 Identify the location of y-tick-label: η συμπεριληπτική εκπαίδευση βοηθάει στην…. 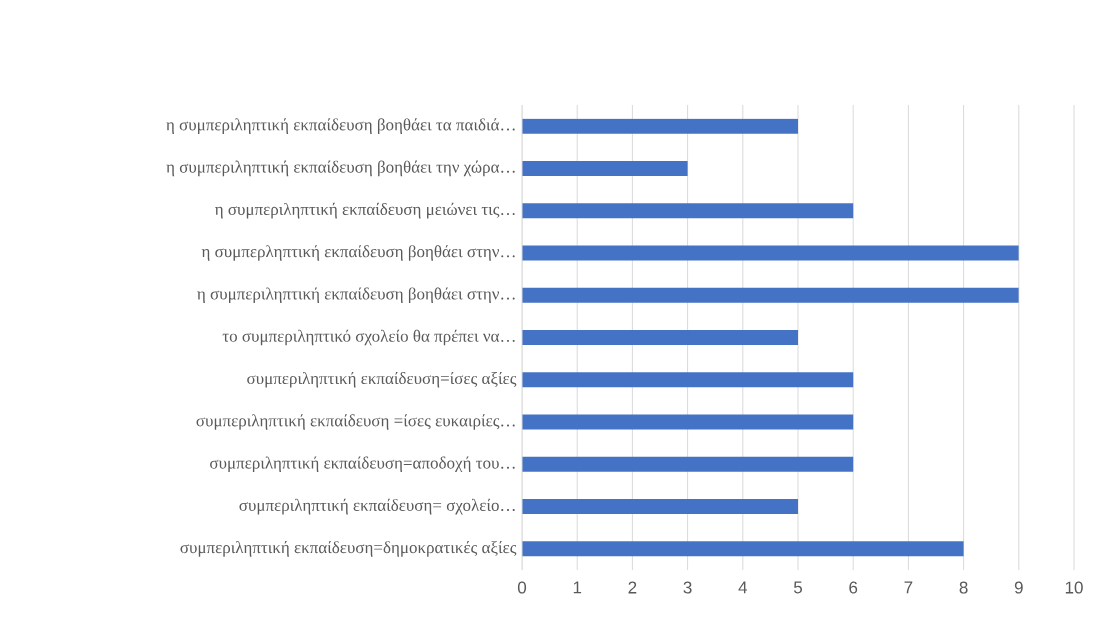
(356, 295).